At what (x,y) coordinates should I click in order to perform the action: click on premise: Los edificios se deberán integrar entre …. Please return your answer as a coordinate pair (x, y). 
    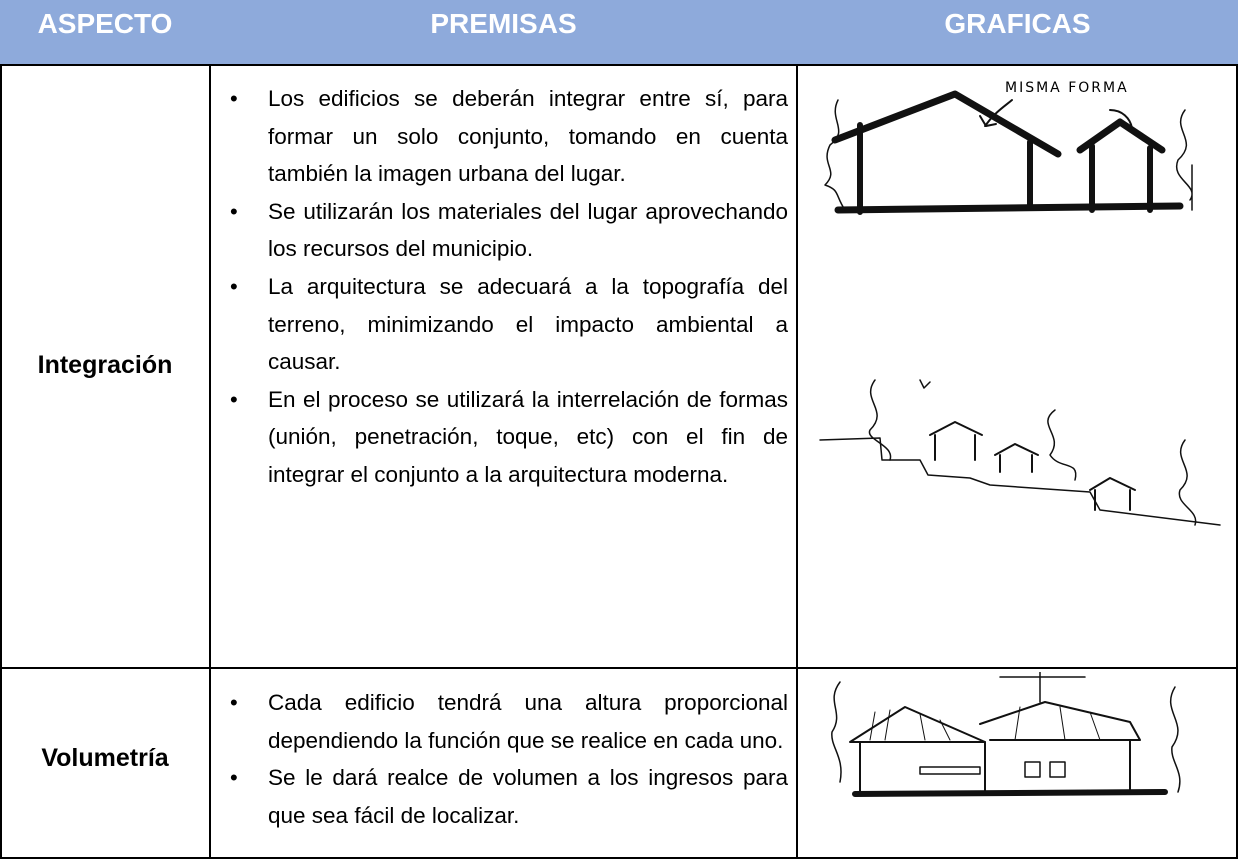
    Looking at the image, I should click on (499, 136).